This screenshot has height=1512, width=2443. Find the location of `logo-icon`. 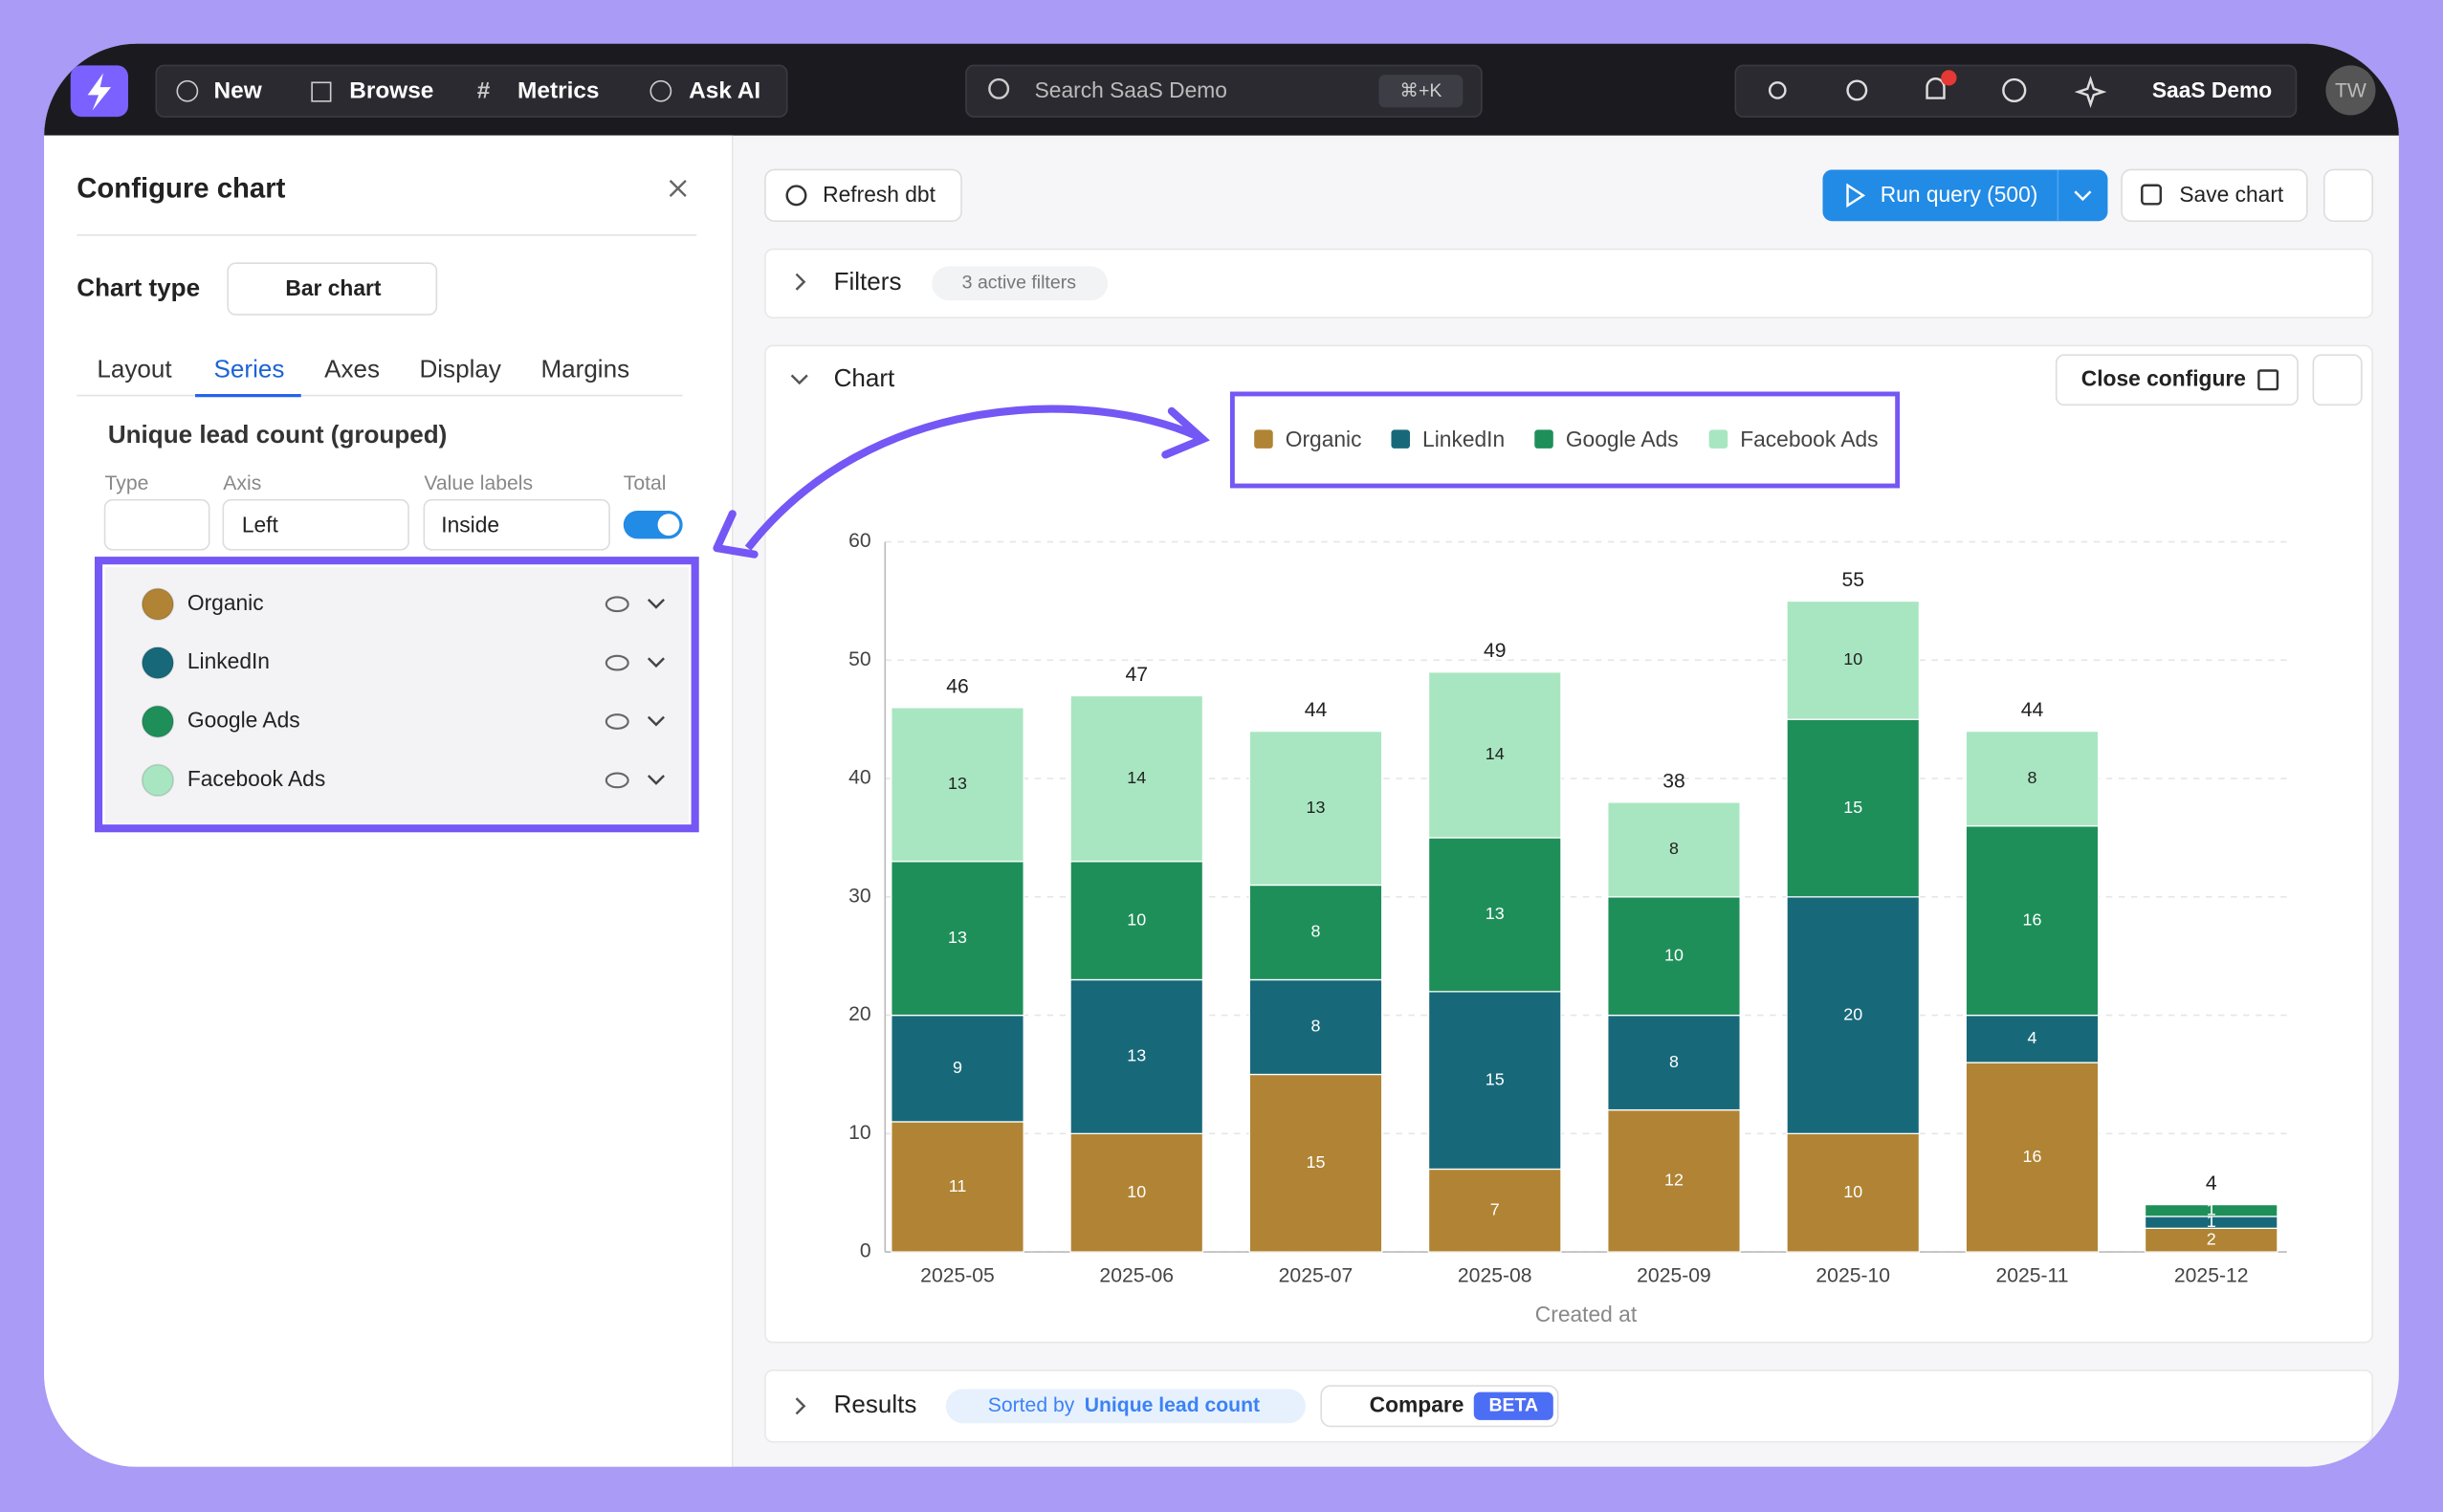

logo-icon is located at coordinates (99, 92).